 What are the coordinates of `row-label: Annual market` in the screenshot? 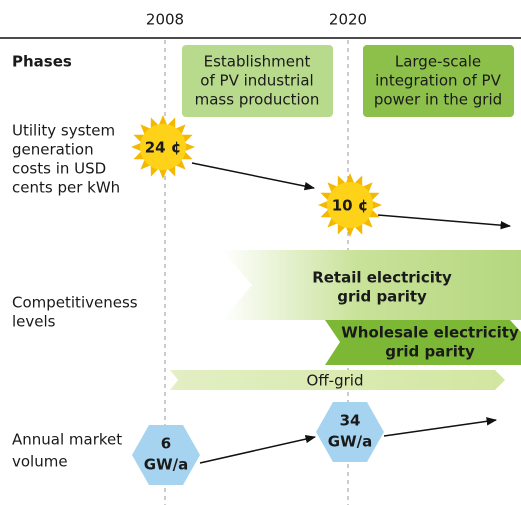 It's located at (67, 440).